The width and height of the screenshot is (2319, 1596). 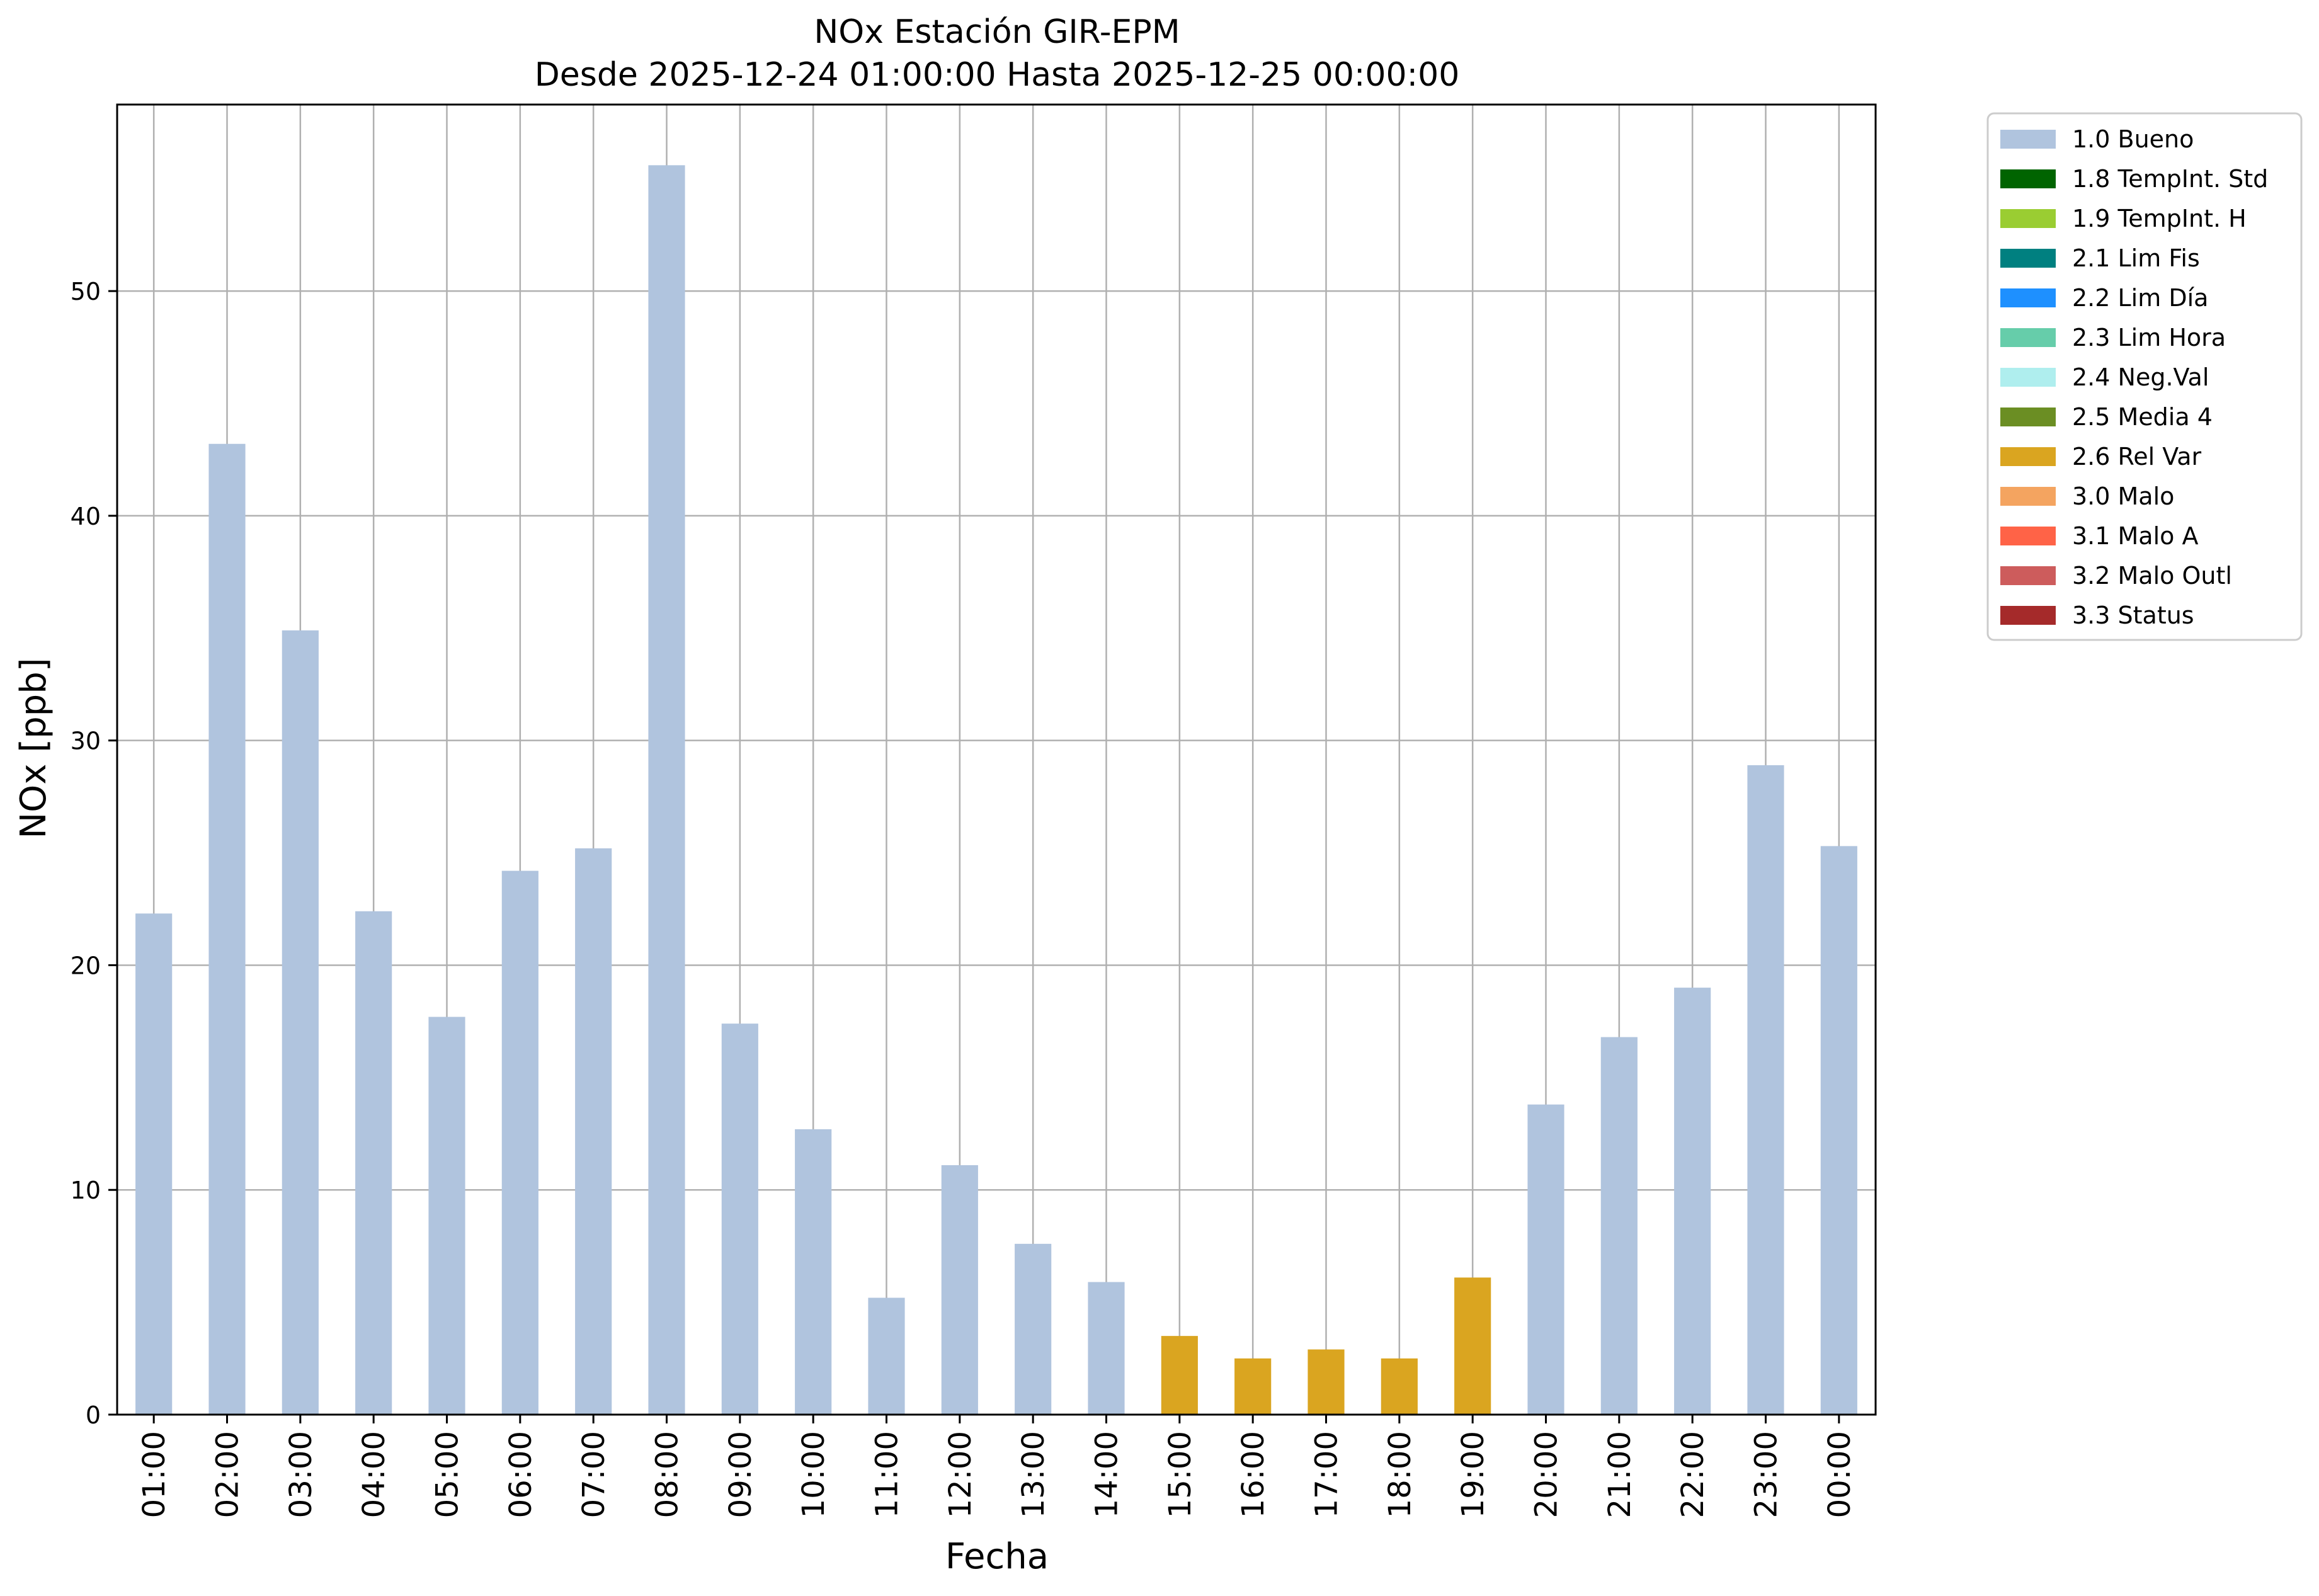 What do you see at coordinates (86, 741) in the screenshot?
I see `y-tick-label: 30` at bounding box center [86, 741].